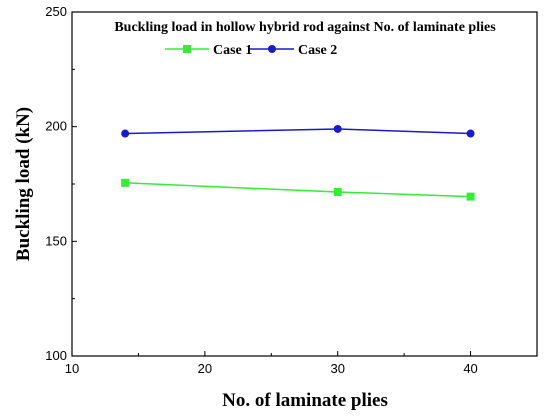  What do you see at coordinates (305, 400) in the screenshot?
I see `x-axis-title: No. of laminate plies` at bounding box center [305, 400].